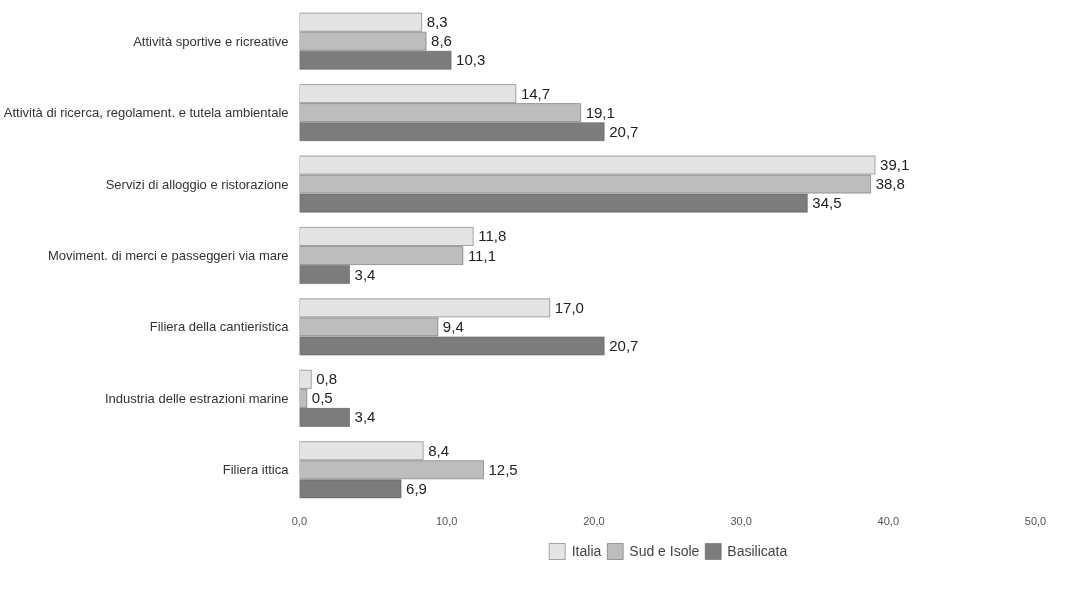 This screenshot has height=607, width=1077. Describe the element at coordinates (299, 520) in the screenshot. I see `x-tick-label: 0,0` at that location.